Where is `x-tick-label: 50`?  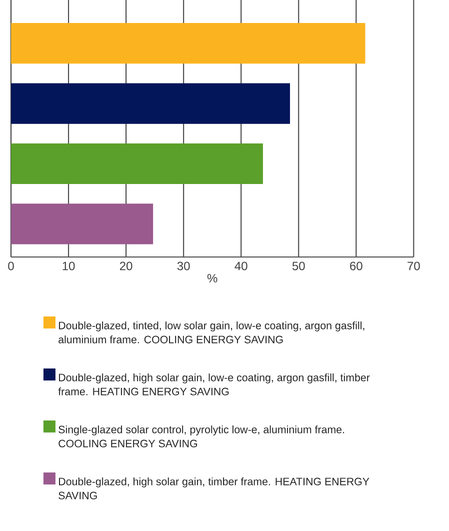
x-tick-label: 50 is located at coordinates (298, 266).